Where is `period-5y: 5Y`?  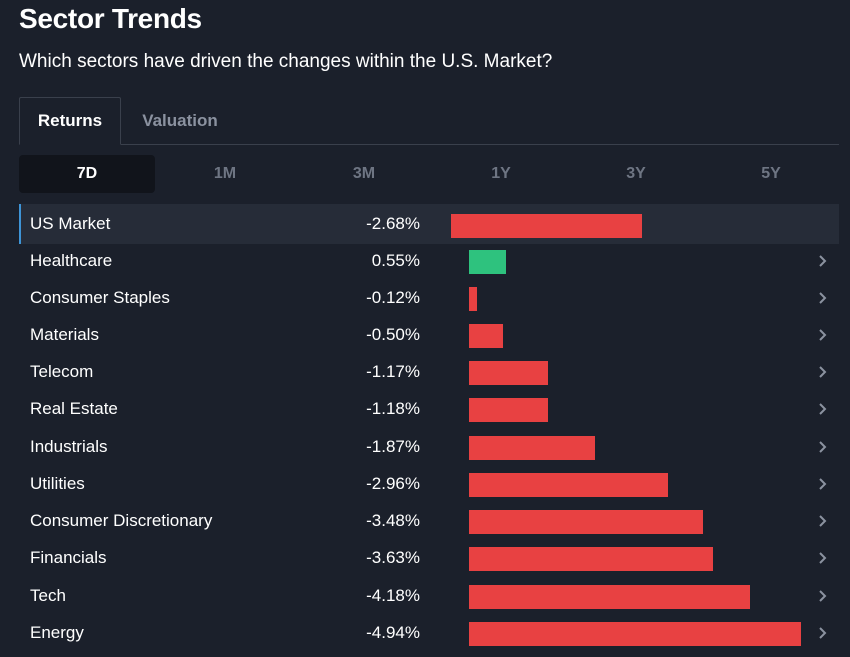 period-5y: 5Y is located at coordinates (771, 173).